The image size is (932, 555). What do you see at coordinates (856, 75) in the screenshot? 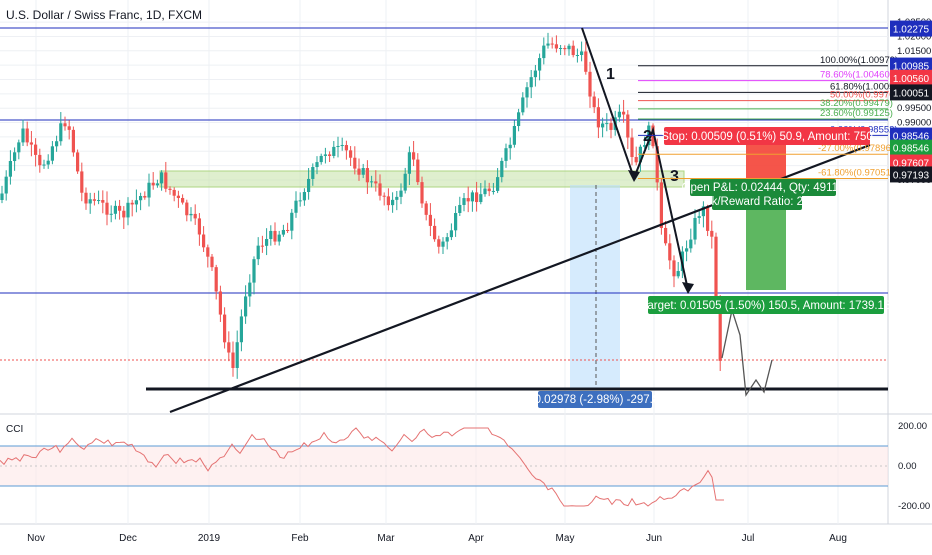
I see `fib-level-label: 78.60%(1.00460)` at bounding box center [856, 75].